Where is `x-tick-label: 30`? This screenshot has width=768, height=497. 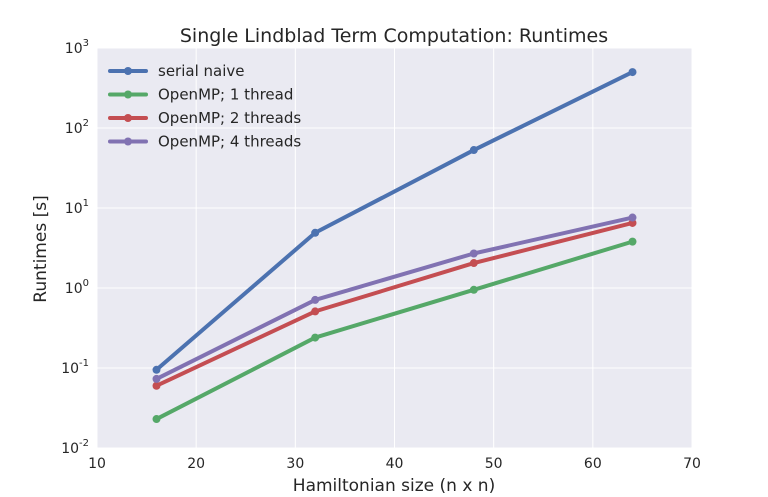 x-tick-label: 30 is located at coordinates (295, 464).